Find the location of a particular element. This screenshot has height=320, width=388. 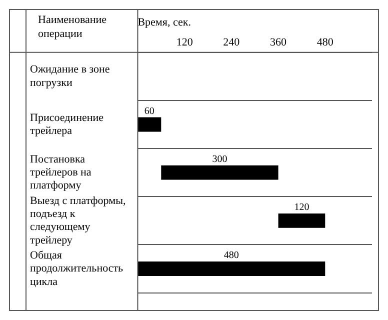

data-label: 120 is located at coordinates (302, 208).